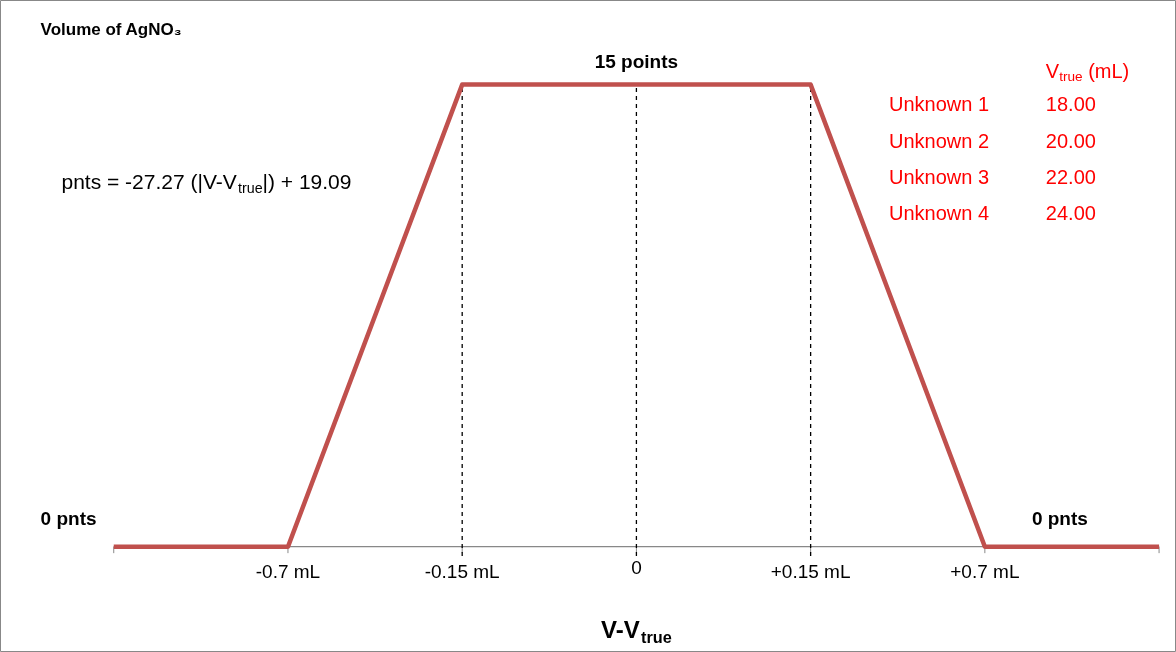 This screenshot has height=652, width=1176. I want to click on annotation: Unknown 1, so click(939, 104).